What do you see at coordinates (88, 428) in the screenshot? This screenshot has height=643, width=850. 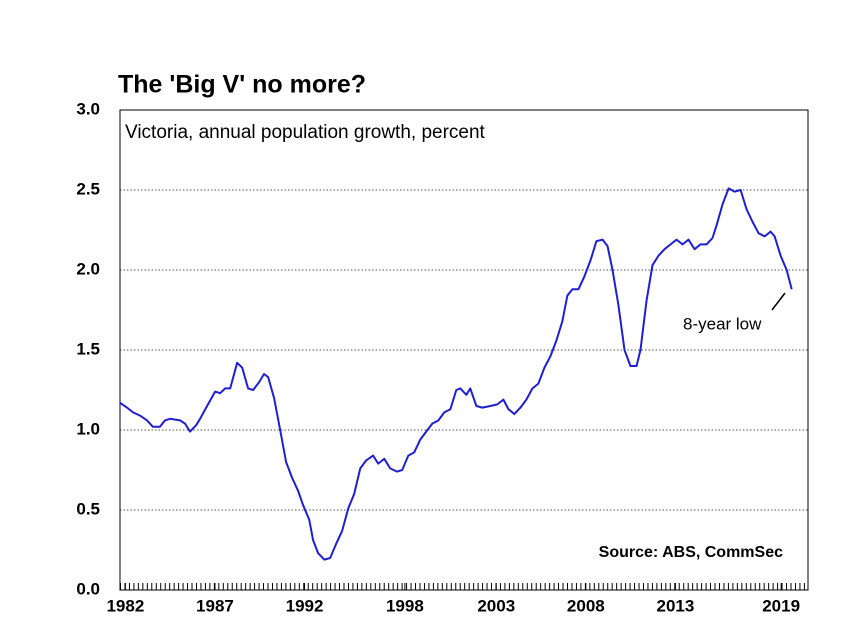 I see `y-tick-label: 1.0` at bounding box center [88, 428].